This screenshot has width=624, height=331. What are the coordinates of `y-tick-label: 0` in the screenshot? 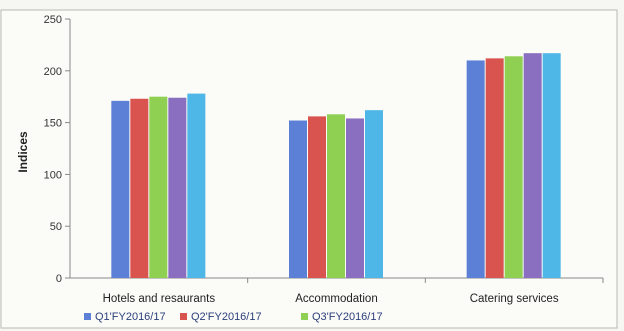 It's located at (59, 279).